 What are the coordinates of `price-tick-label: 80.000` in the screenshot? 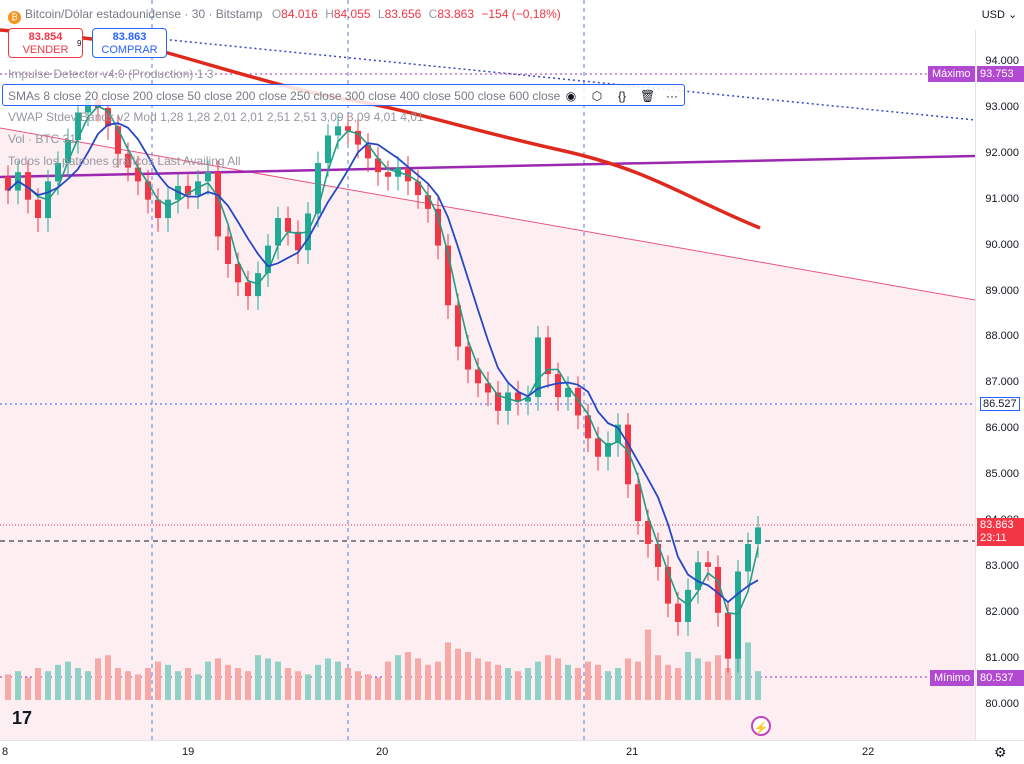 It's located at (1002, 703).